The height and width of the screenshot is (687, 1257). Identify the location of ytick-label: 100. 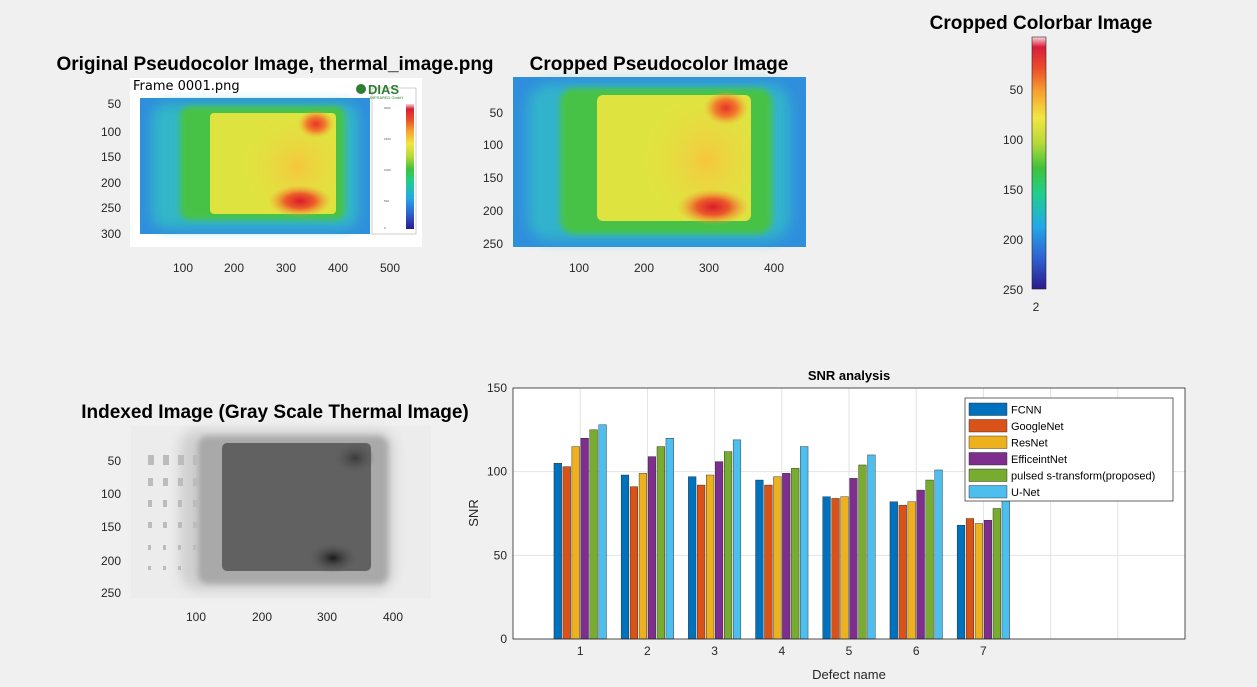
(493, 145).